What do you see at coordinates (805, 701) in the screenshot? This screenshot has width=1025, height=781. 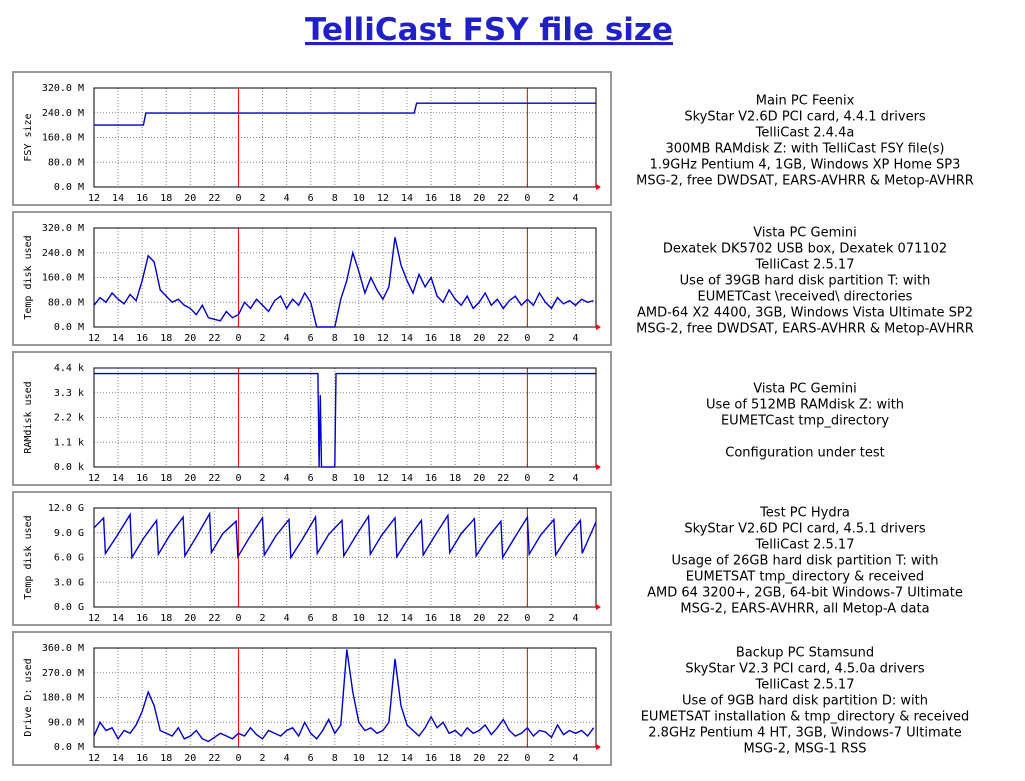 I see `description-line: Use of 9GB hard disk partition D: with` at bounding box center [805, 701].